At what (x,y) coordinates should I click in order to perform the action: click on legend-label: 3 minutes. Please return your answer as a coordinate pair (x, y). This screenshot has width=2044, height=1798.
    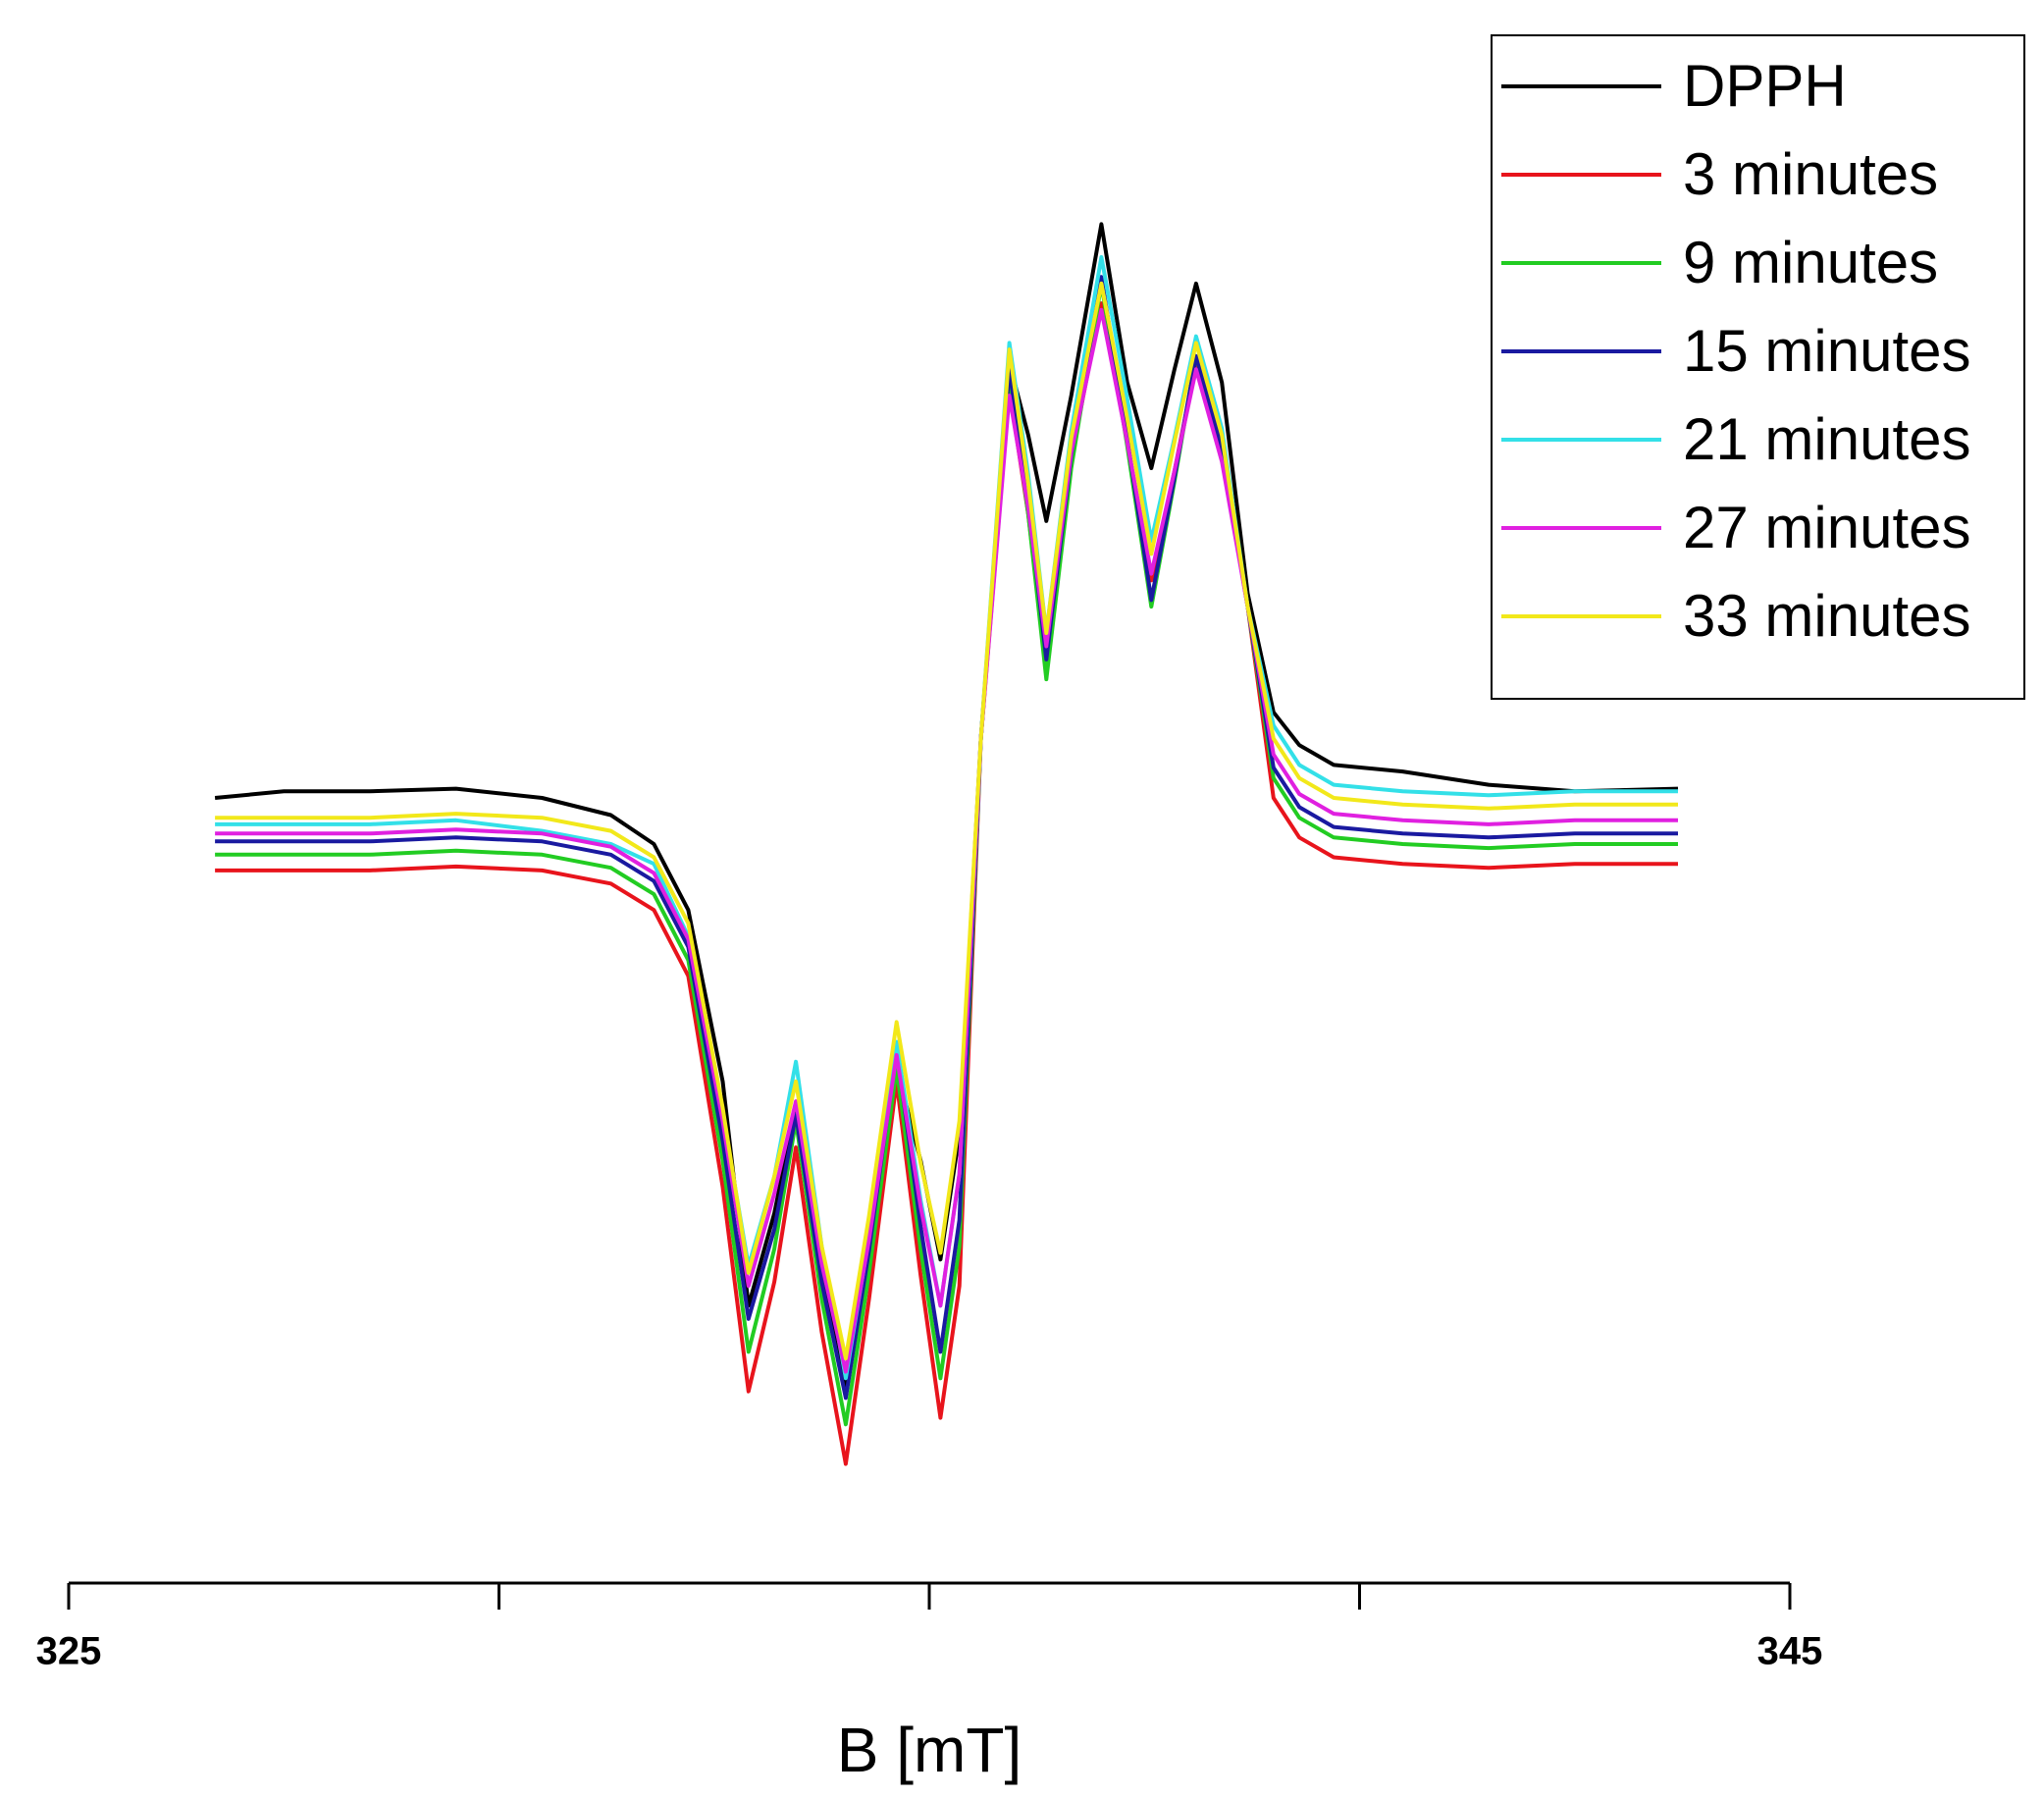
    Looking at the image, I should click on (1810, 174).